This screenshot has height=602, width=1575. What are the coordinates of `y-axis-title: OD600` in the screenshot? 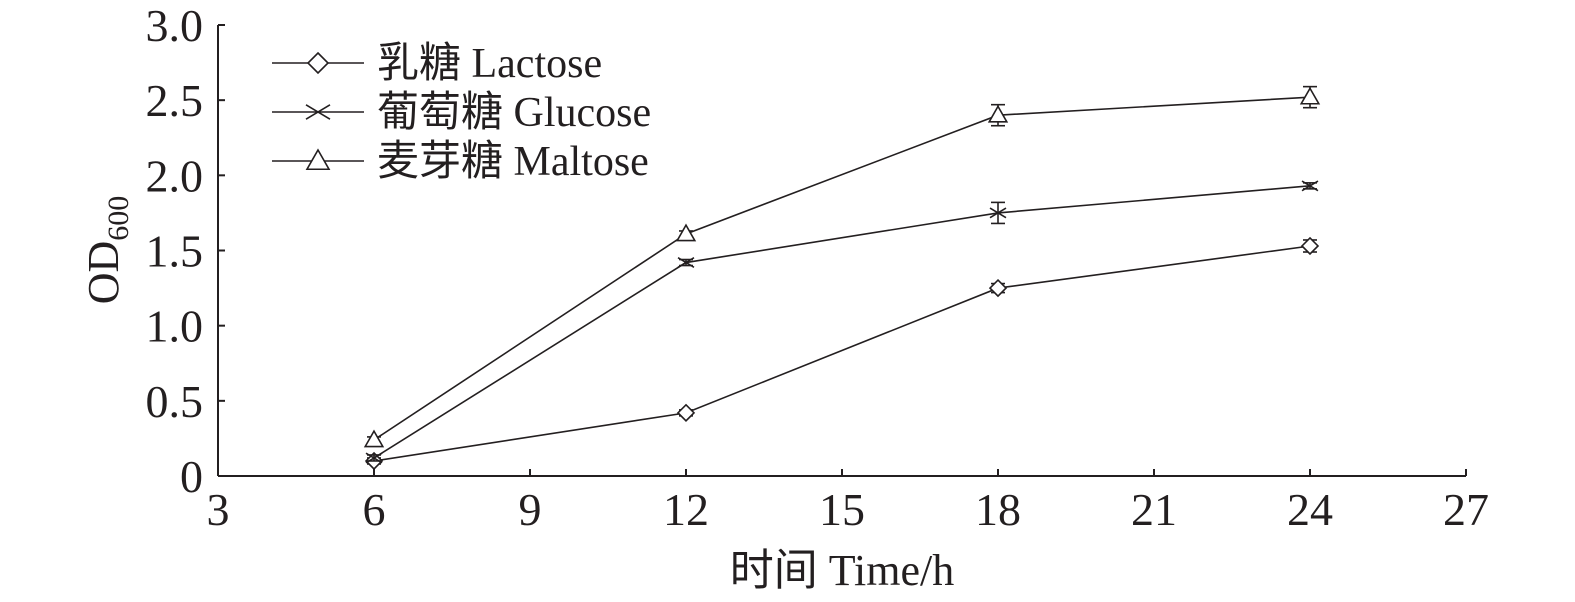 It's located at (107, 250).